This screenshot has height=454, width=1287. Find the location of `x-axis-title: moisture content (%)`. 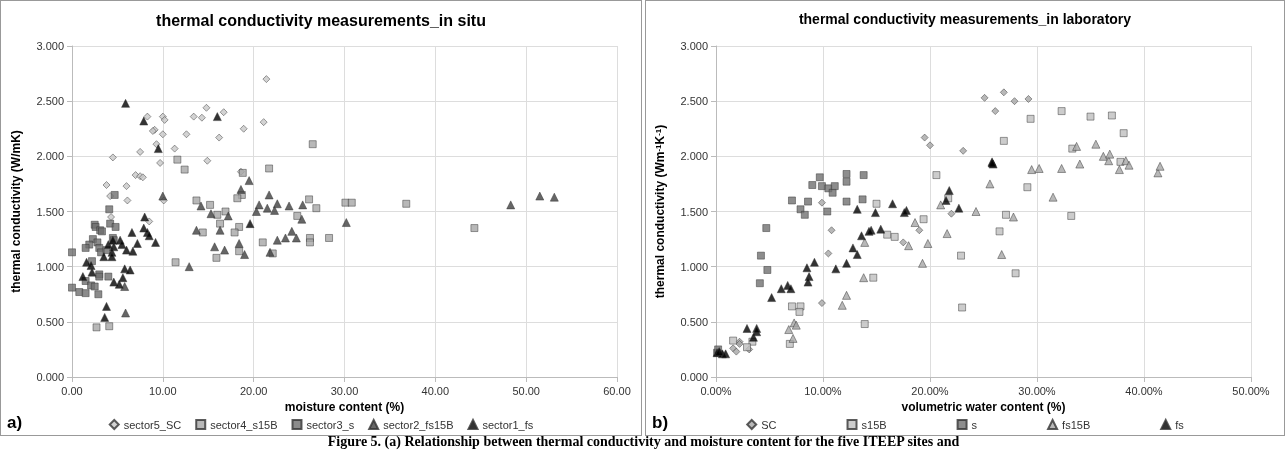

x-axis-title: moisture content (%) is located at coordinates (344, 406).